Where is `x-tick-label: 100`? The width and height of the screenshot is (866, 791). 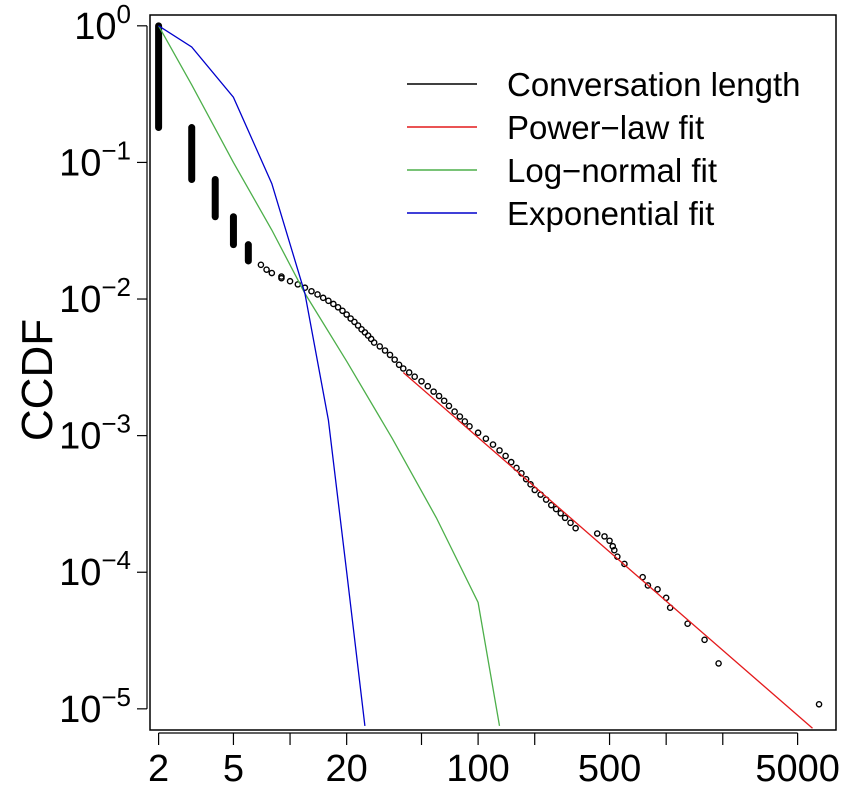 x-tick-label: 100 is located at coordinates (477, 769).